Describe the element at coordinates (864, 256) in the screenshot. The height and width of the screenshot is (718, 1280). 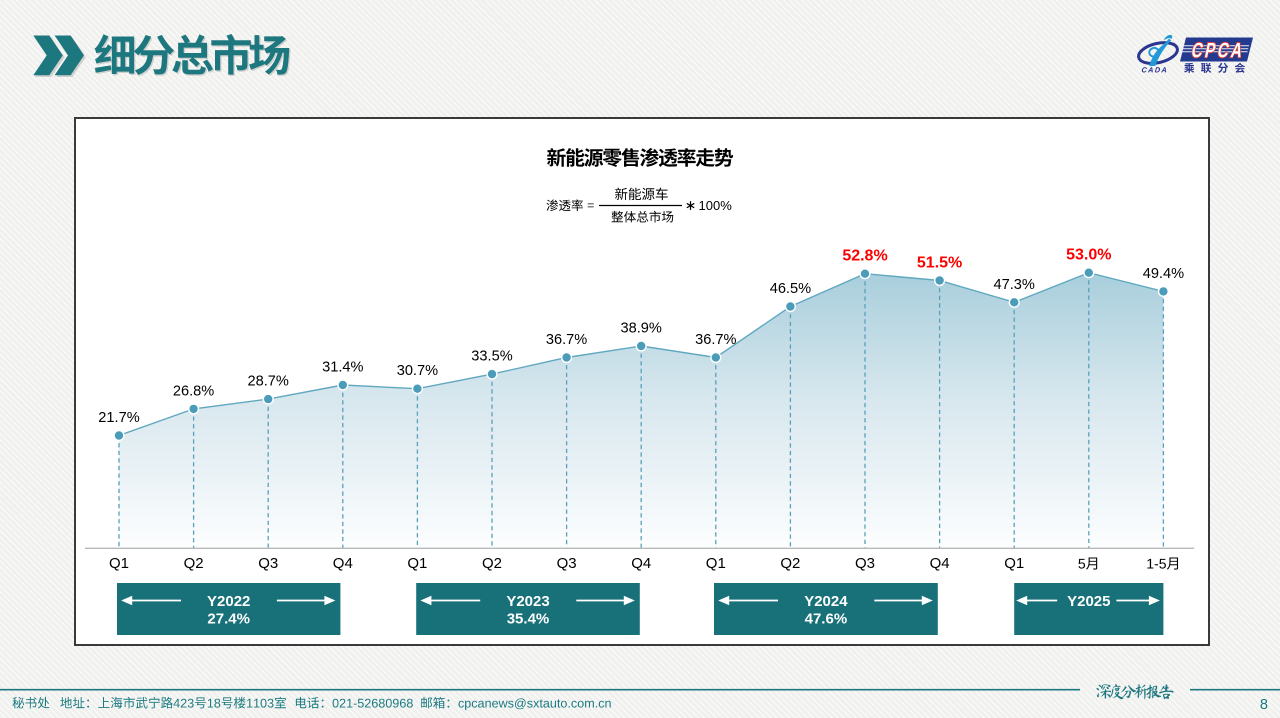
I see `svg-text: 52.8%` at that location.